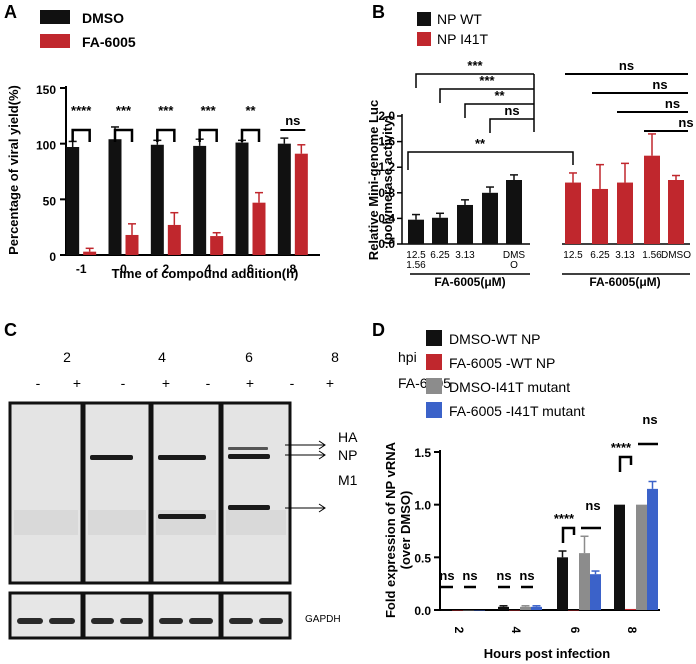 This screenshot has height=664, width=696. I want to click on c-band-label-m1: M1, so click(348, 480).